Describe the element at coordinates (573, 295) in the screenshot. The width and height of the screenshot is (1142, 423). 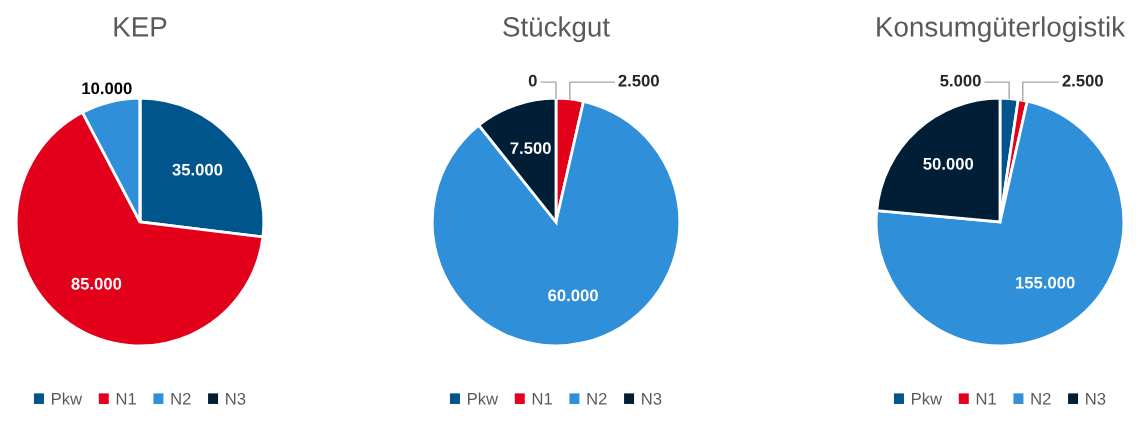
I see `data-label: 60.000` at that location.